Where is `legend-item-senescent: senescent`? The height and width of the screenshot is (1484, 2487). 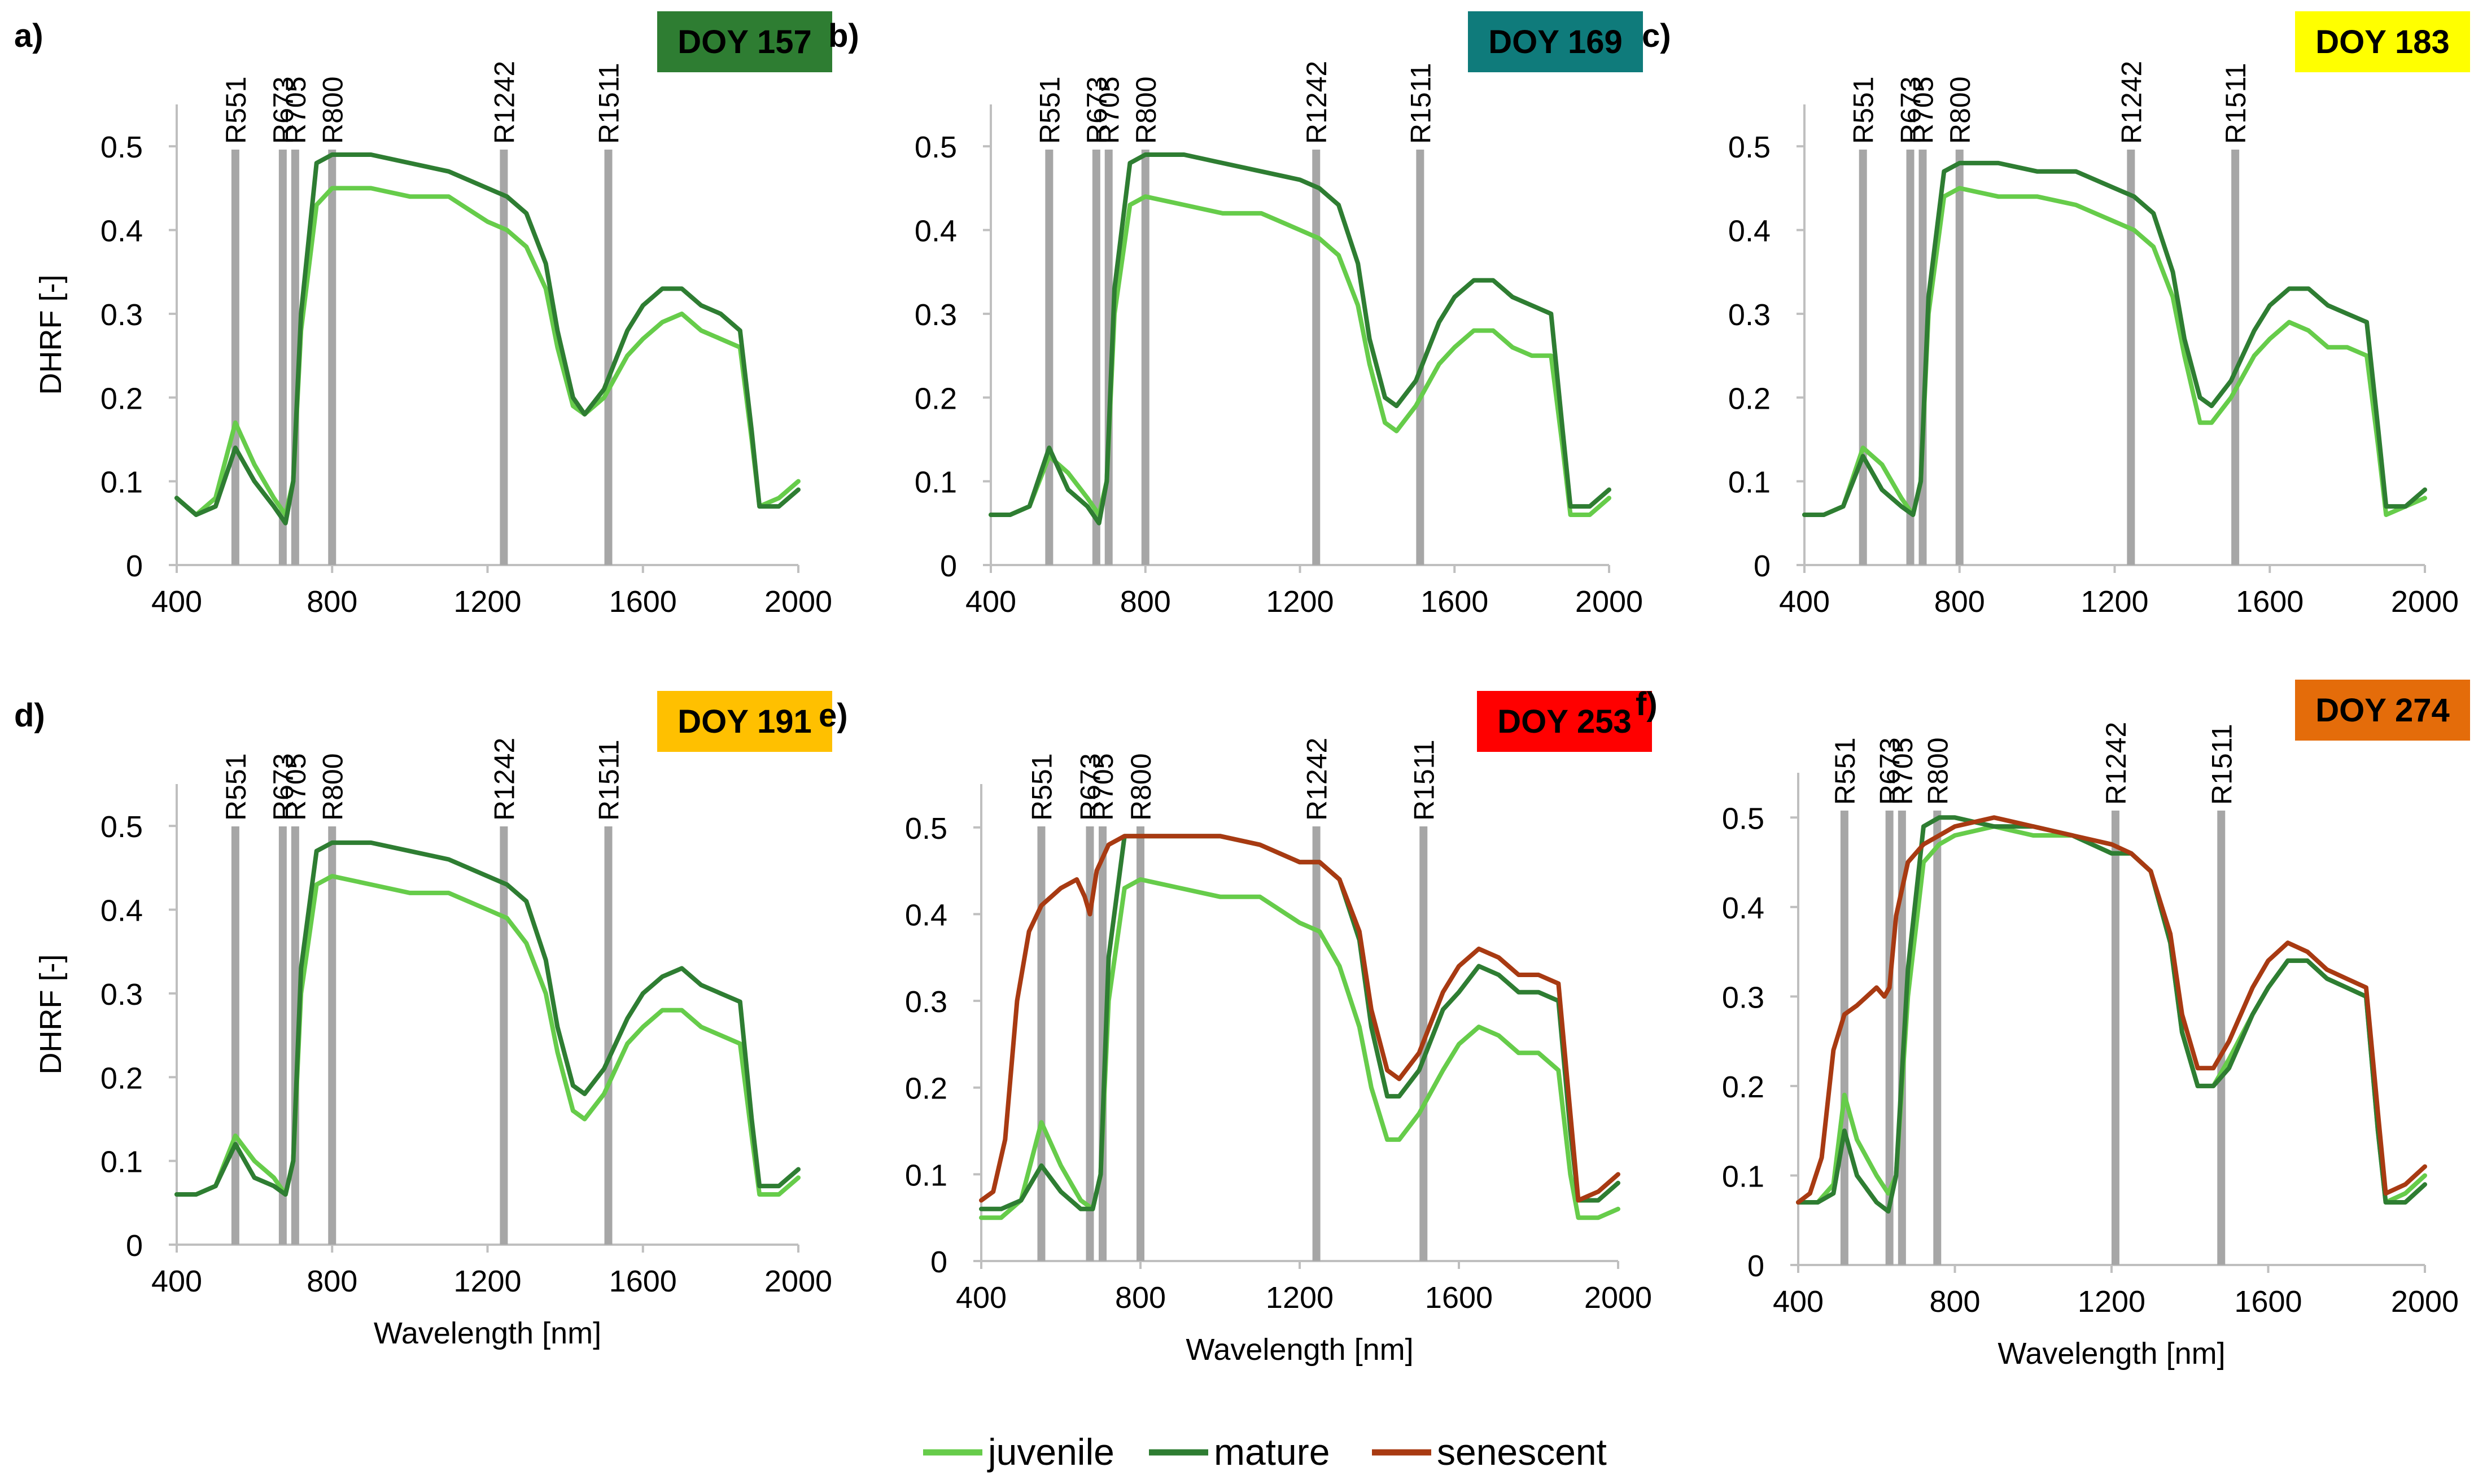 legend-item-senescent: senescent is located at coordinates (1490, 1452).